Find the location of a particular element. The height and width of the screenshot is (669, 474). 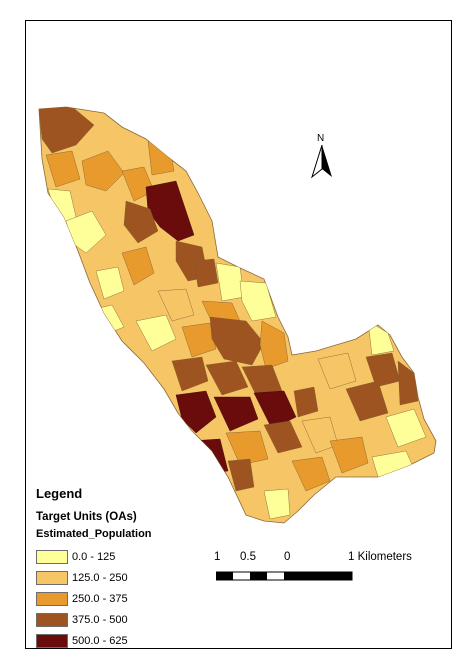

north-arrow: N is located at coordinates (322, 158).